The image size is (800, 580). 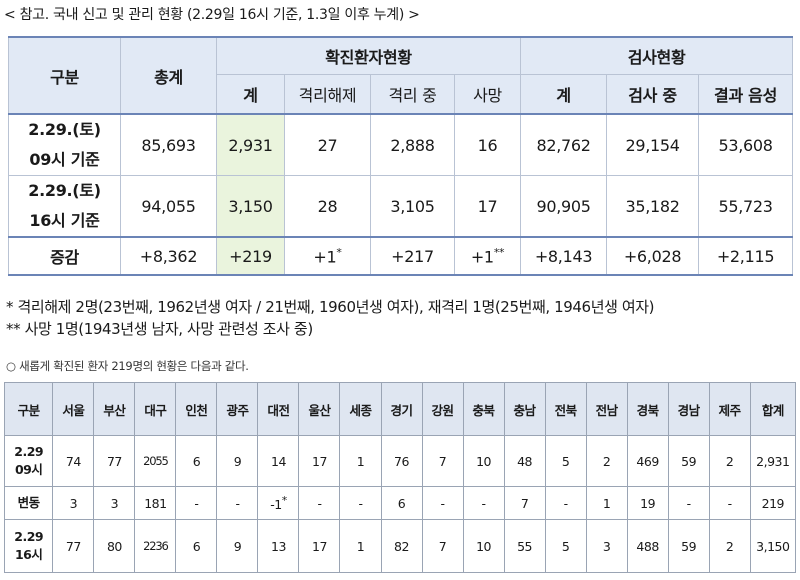 I want to click on header-jeonnam: 전남, so click(x=606, y=409).